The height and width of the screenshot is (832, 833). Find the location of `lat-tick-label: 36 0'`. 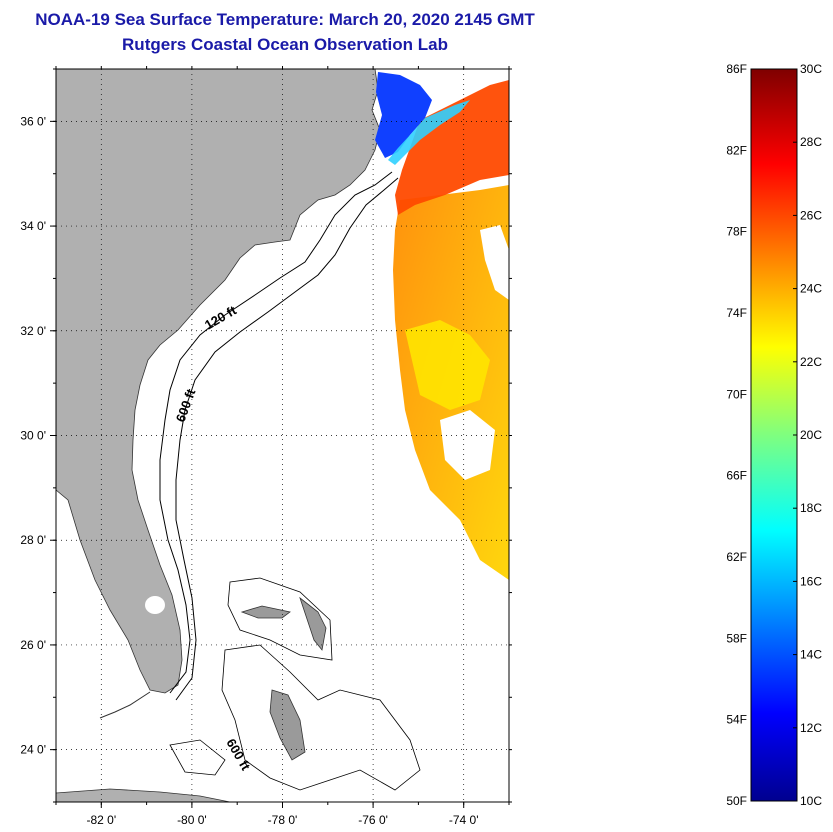

lat-tick-label: 36 0' is located at coordinates (33, 121).